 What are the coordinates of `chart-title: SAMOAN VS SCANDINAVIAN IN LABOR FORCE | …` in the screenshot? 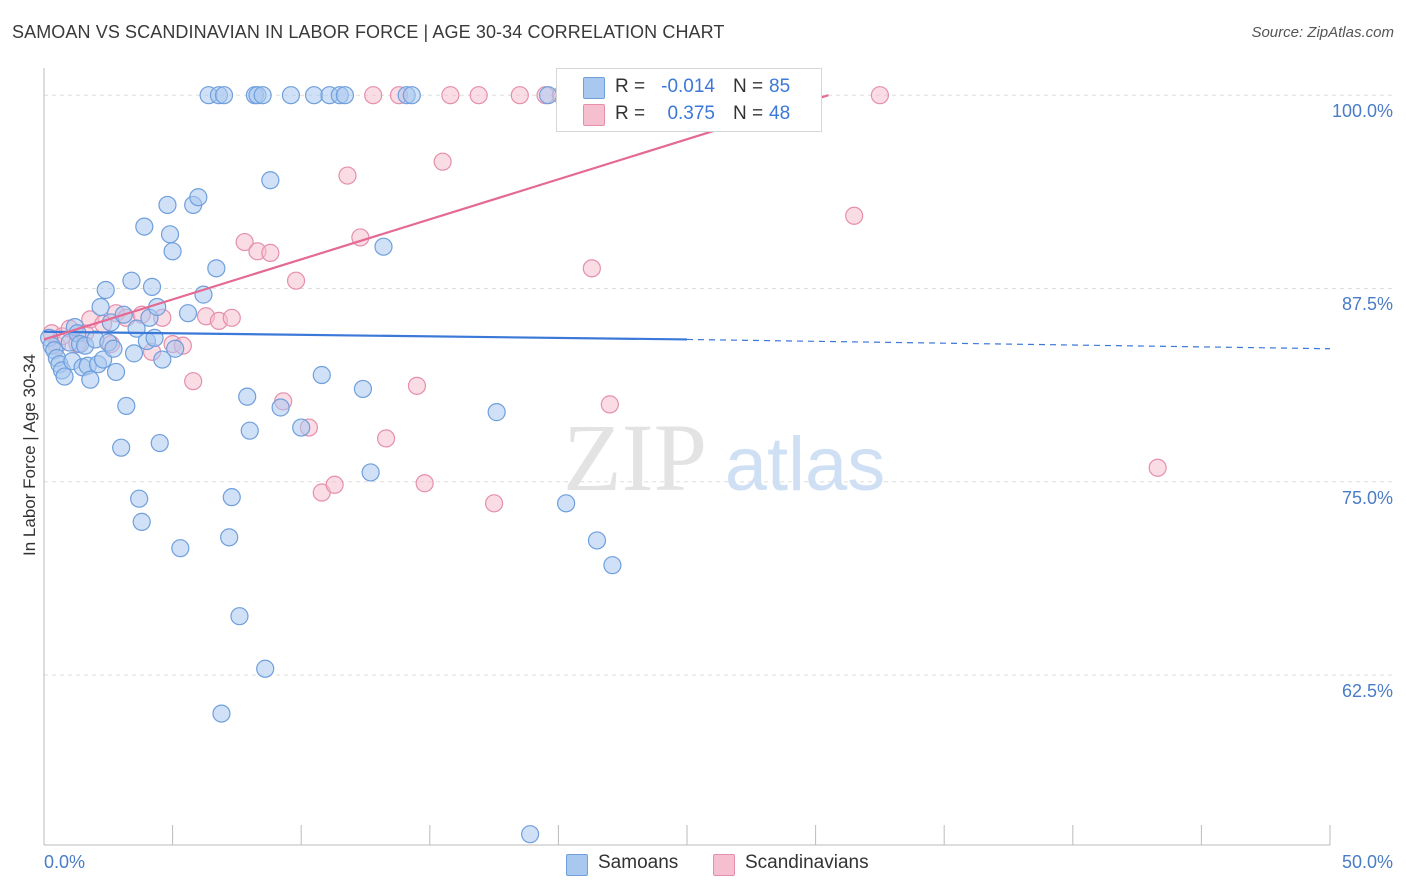 It's located at (368, 32).